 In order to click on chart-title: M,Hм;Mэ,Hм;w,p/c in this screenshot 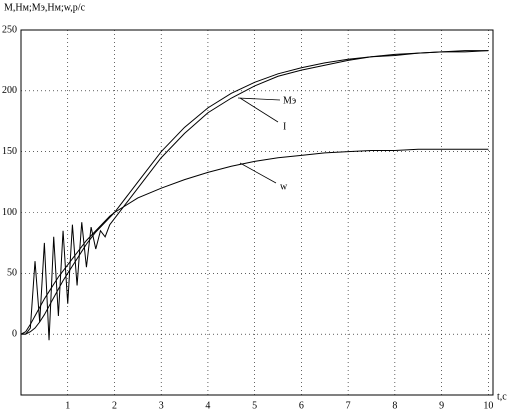, I will do `click(45, 7)`.